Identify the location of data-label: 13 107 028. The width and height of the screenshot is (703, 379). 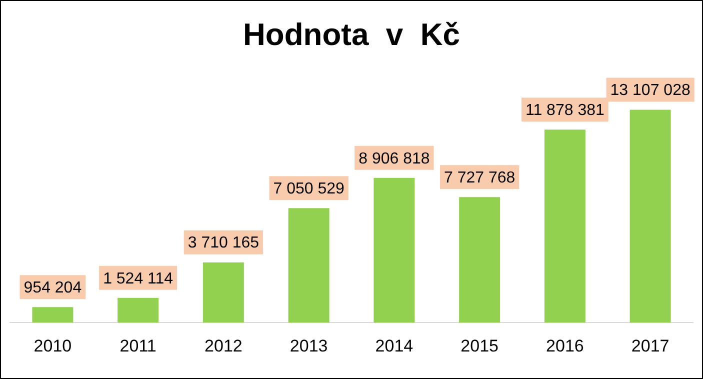
(650, 91).